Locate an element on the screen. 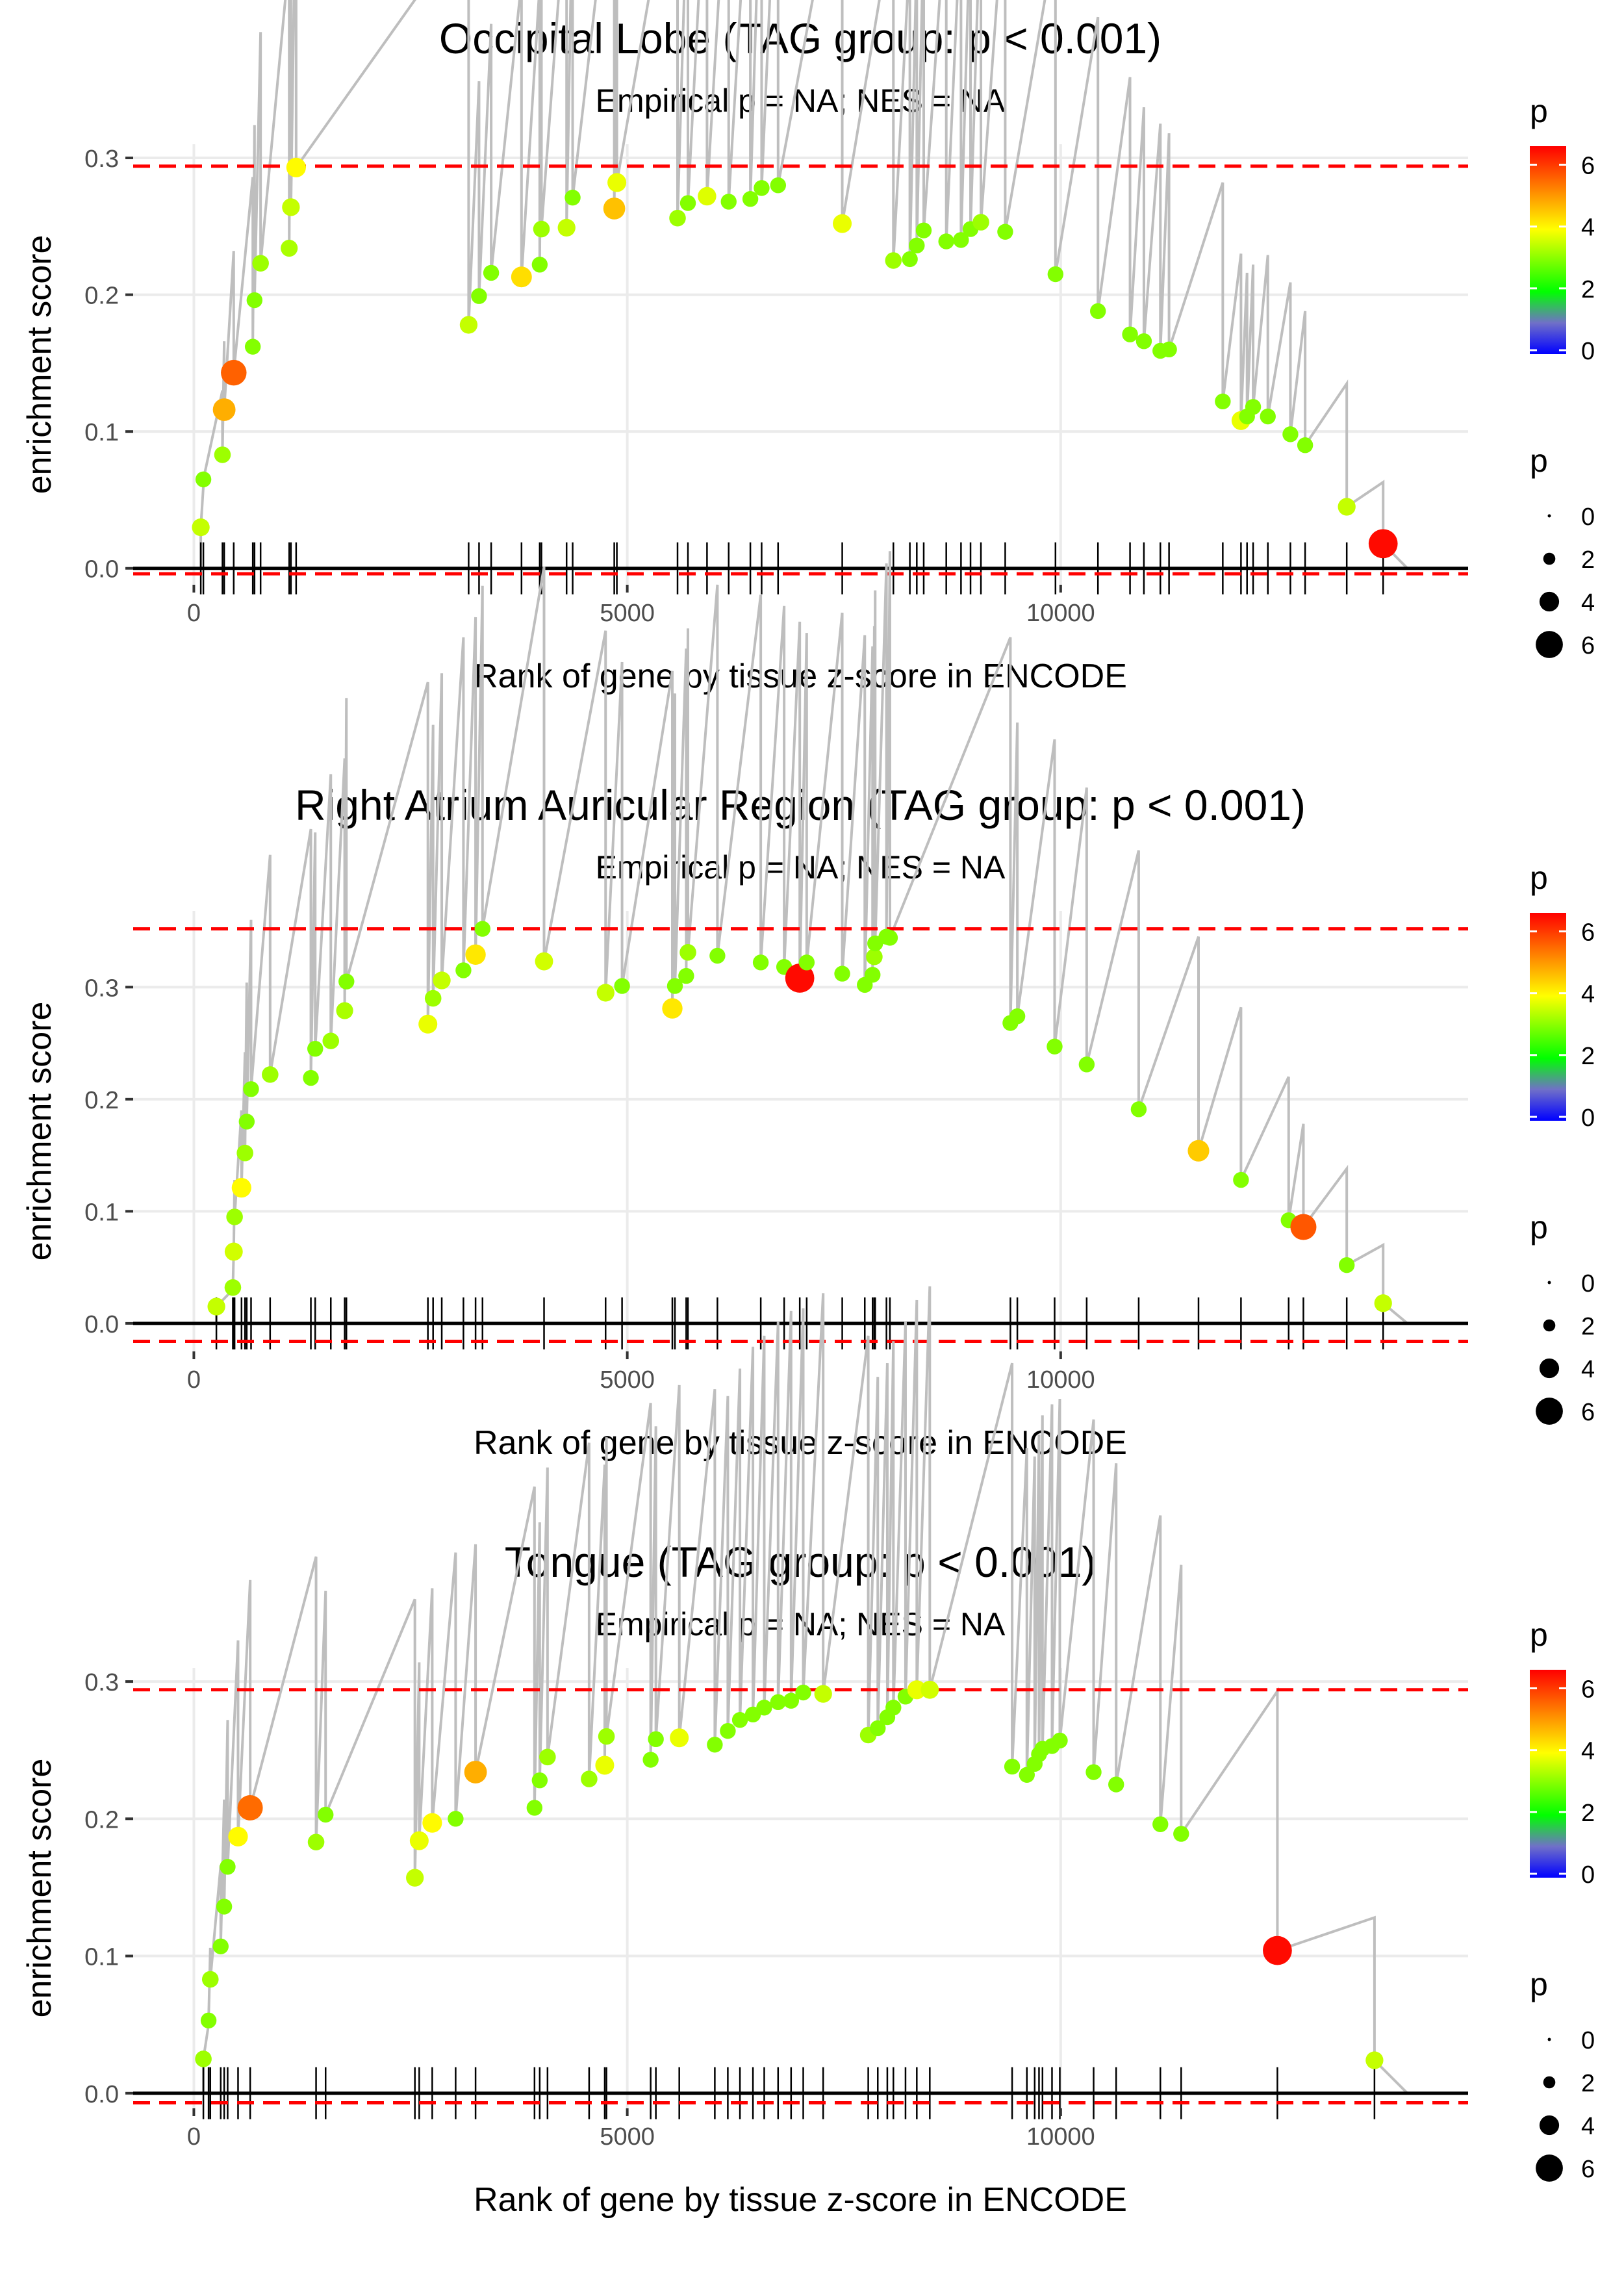 This screenshot has height=2274, width=1624. y-tick-label: 0.0 is located at coordinates (101, 2094).